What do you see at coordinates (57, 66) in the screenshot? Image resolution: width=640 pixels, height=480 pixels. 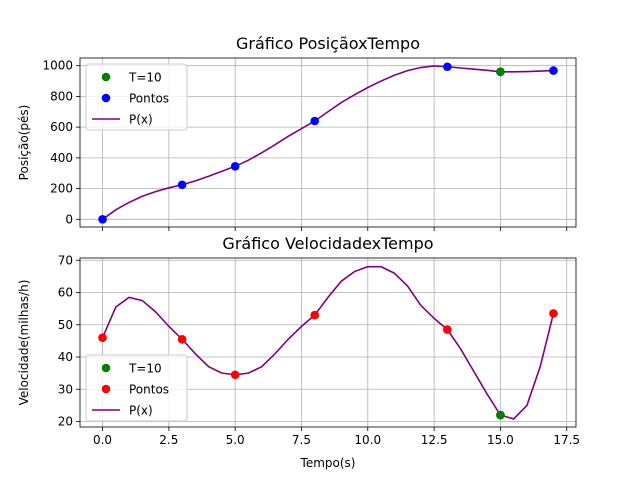 I see `y-tick-label: 1000` at bounding box center [57, 66].